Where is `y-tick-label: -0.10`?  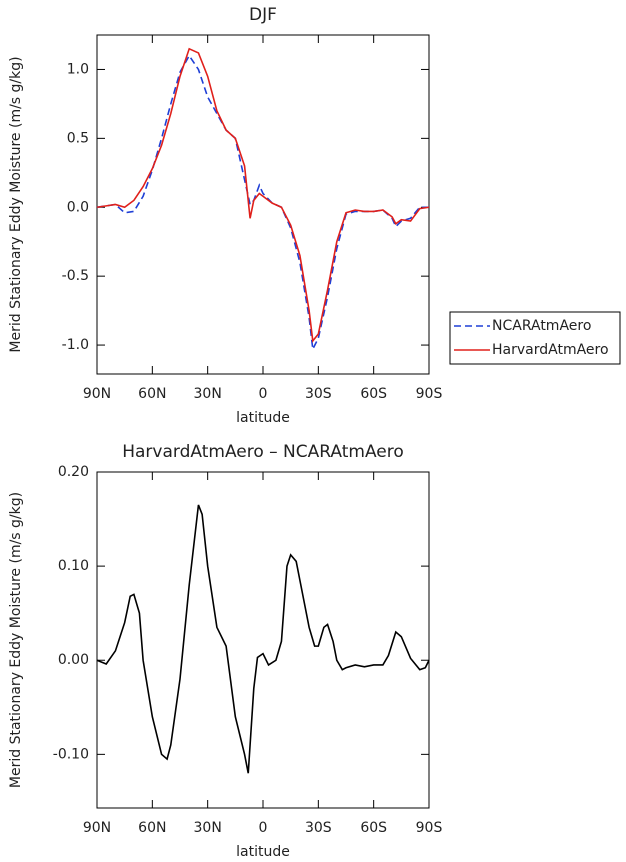 y-tick-label: -0.10 is located at coordinates (71, 754).